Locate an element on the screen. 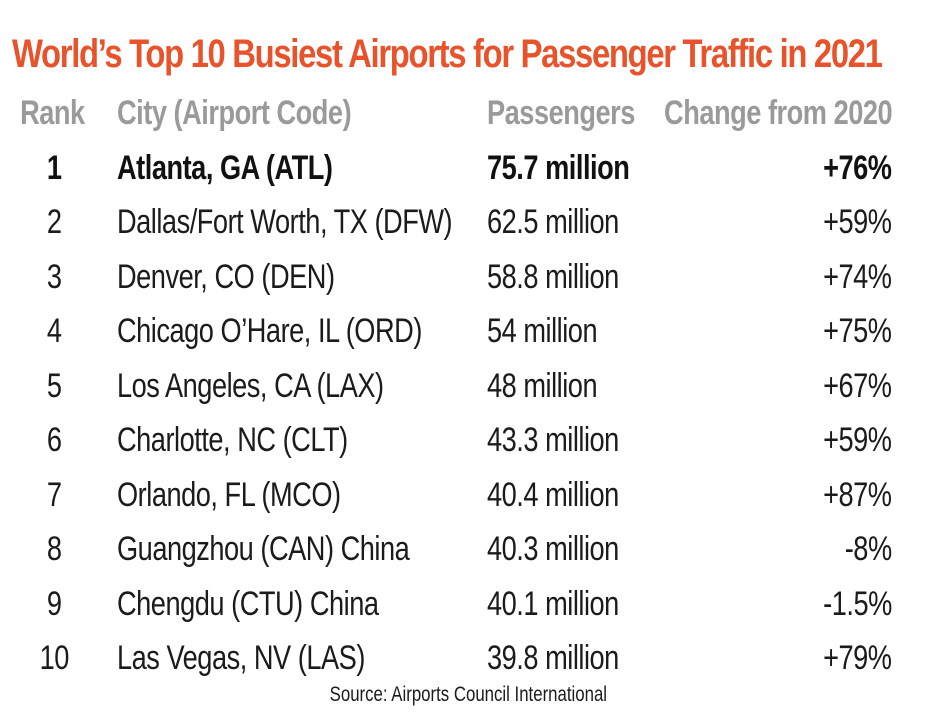 Image resolution: width=936 pixels, height=720 pixels. passengers-cell: 58.8 million is located at coordinates (553, 276).